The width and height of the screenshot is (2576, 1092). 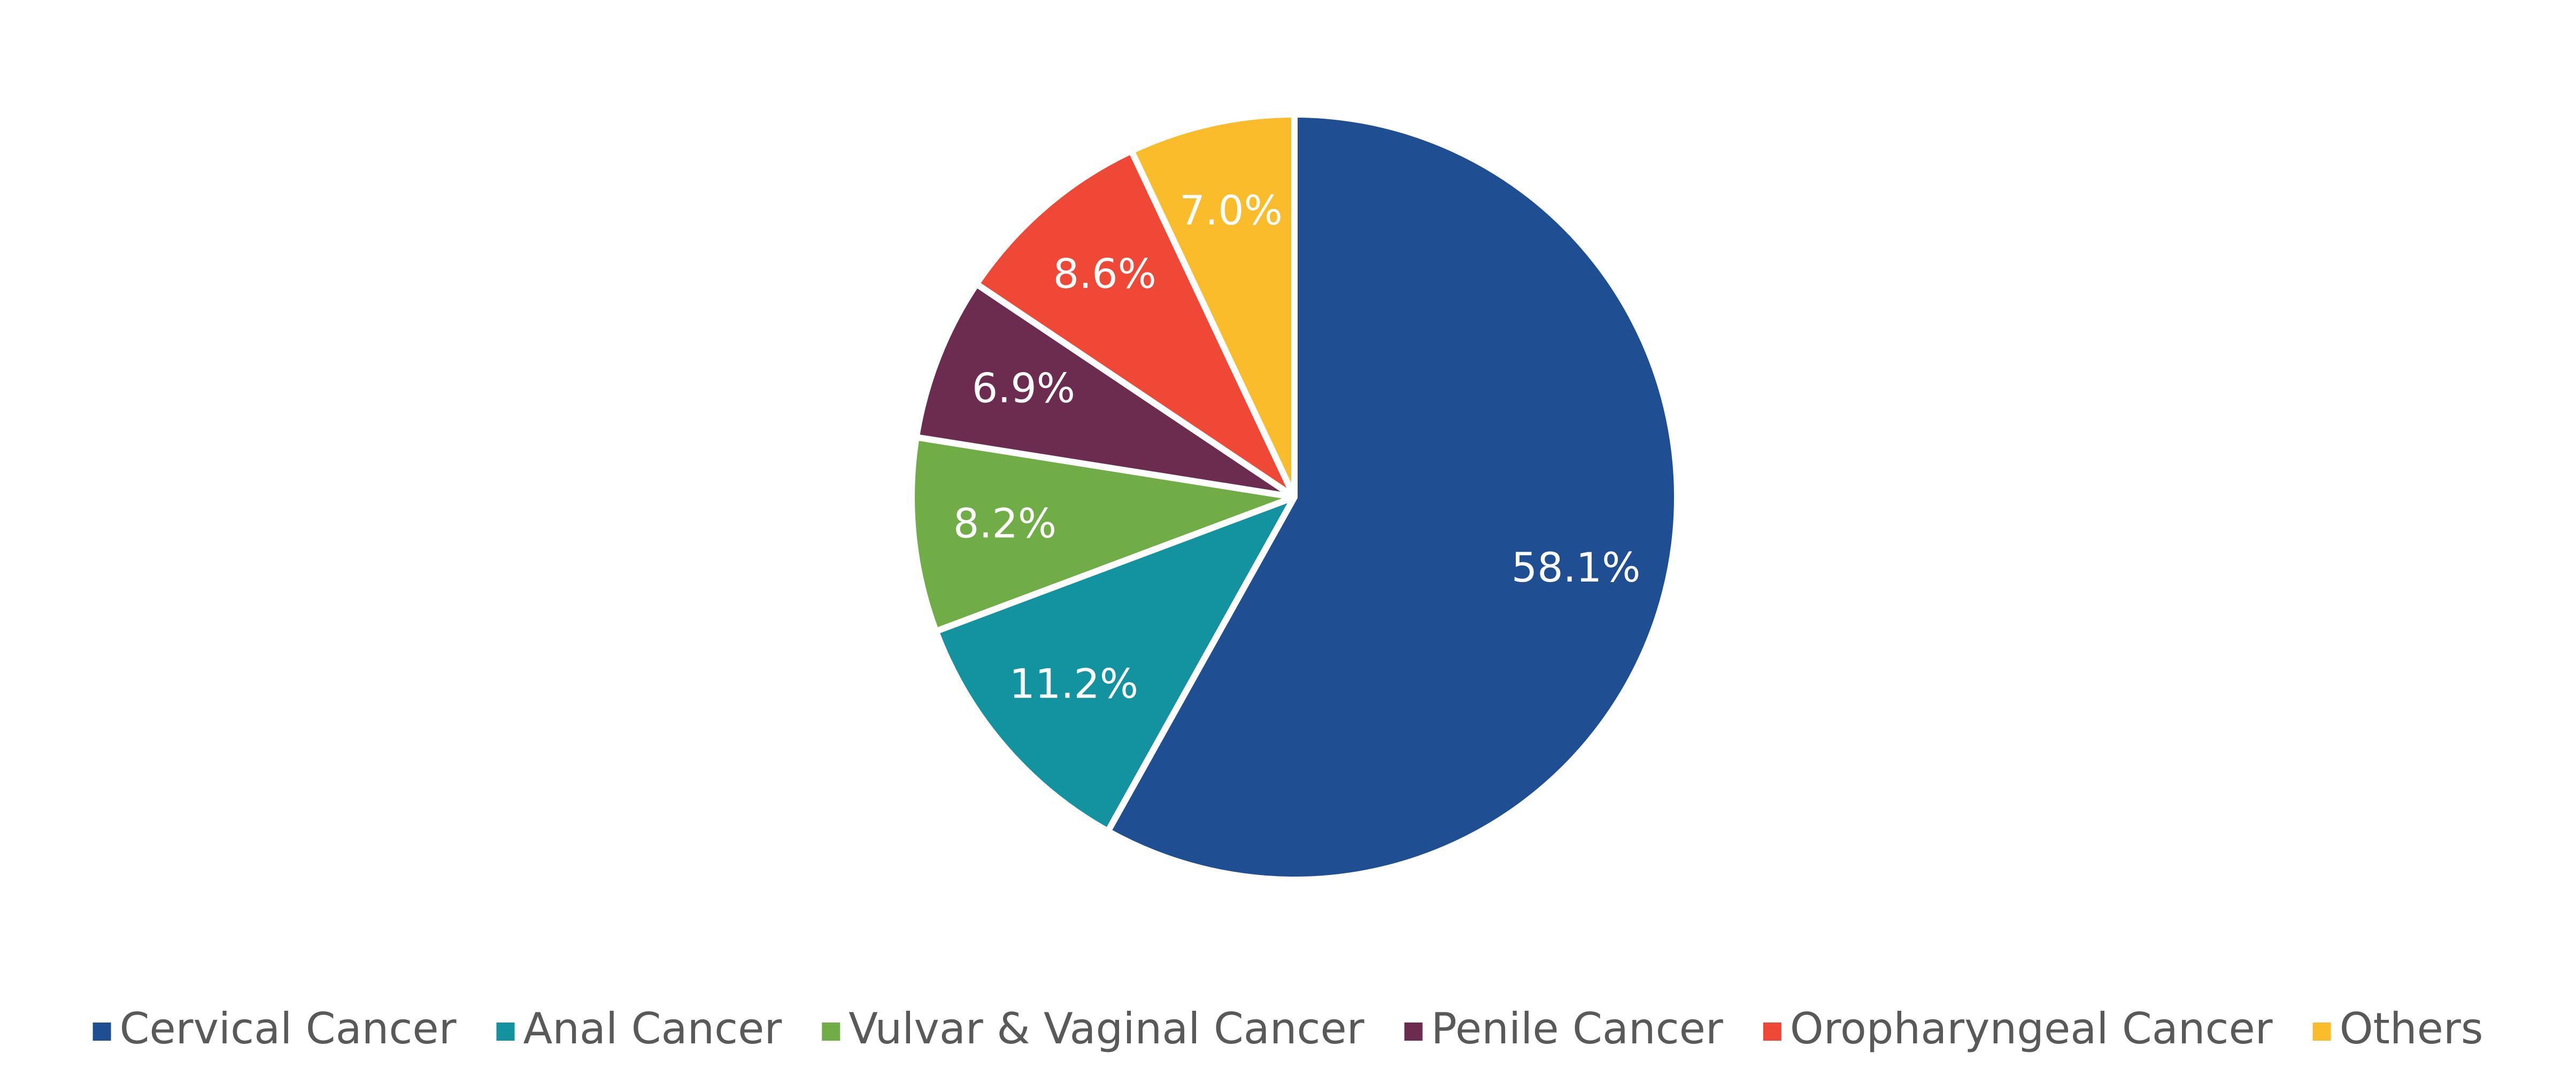 I want to click on data-label: 7.0%, so click(x=1231, y=211).